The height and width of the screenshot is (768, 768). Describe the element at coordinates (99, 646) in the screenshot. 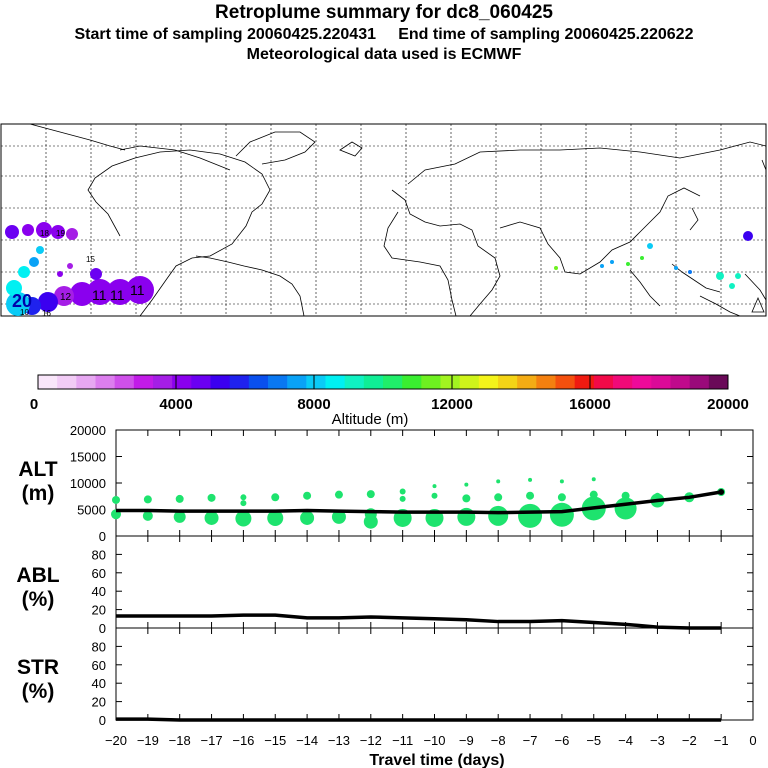

I see `ytick-label-str-4: 80` at that location.